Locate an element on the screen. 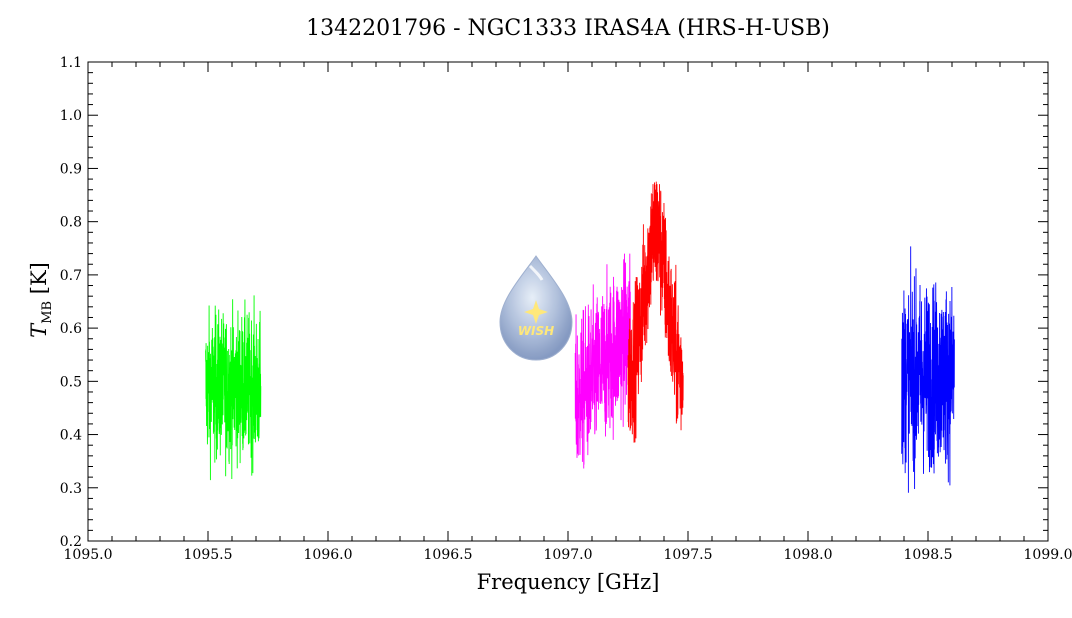 This screenshot has height=618, width=1072. y-tick-label: 0.8 is located at coordinates (71, 223).